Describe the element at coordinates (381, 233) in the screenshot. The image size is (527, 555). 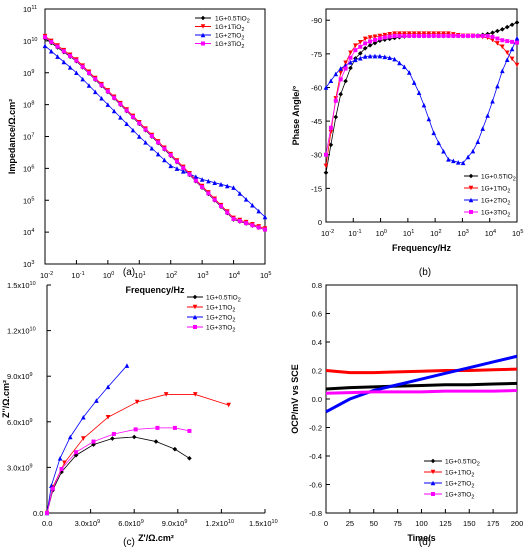
I see `x-tick-label: 10⁰` at that location.